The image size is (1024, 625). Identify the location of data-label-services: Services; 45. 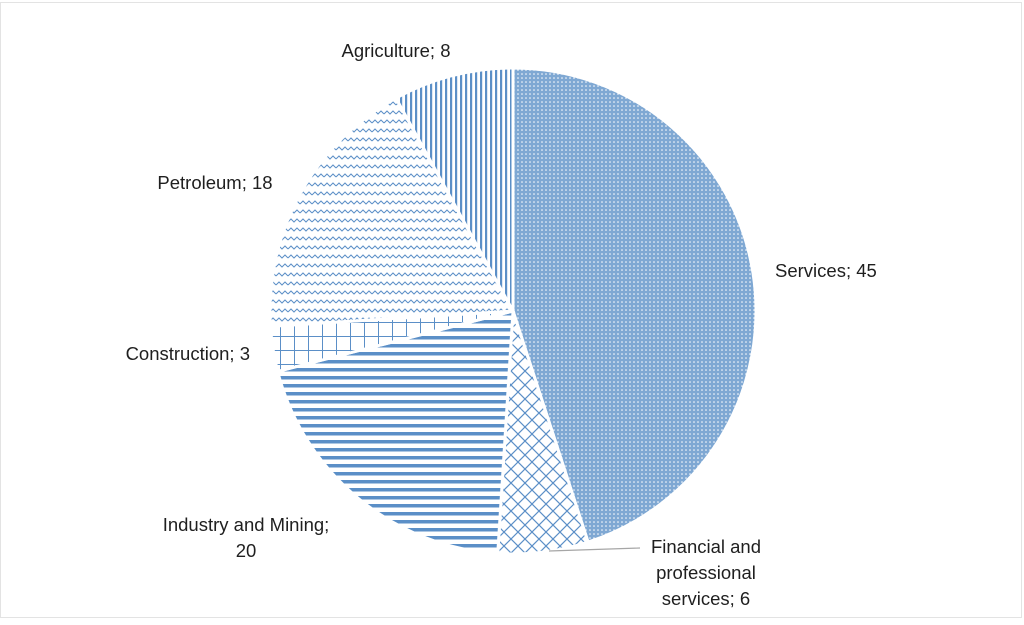
(826, 270).